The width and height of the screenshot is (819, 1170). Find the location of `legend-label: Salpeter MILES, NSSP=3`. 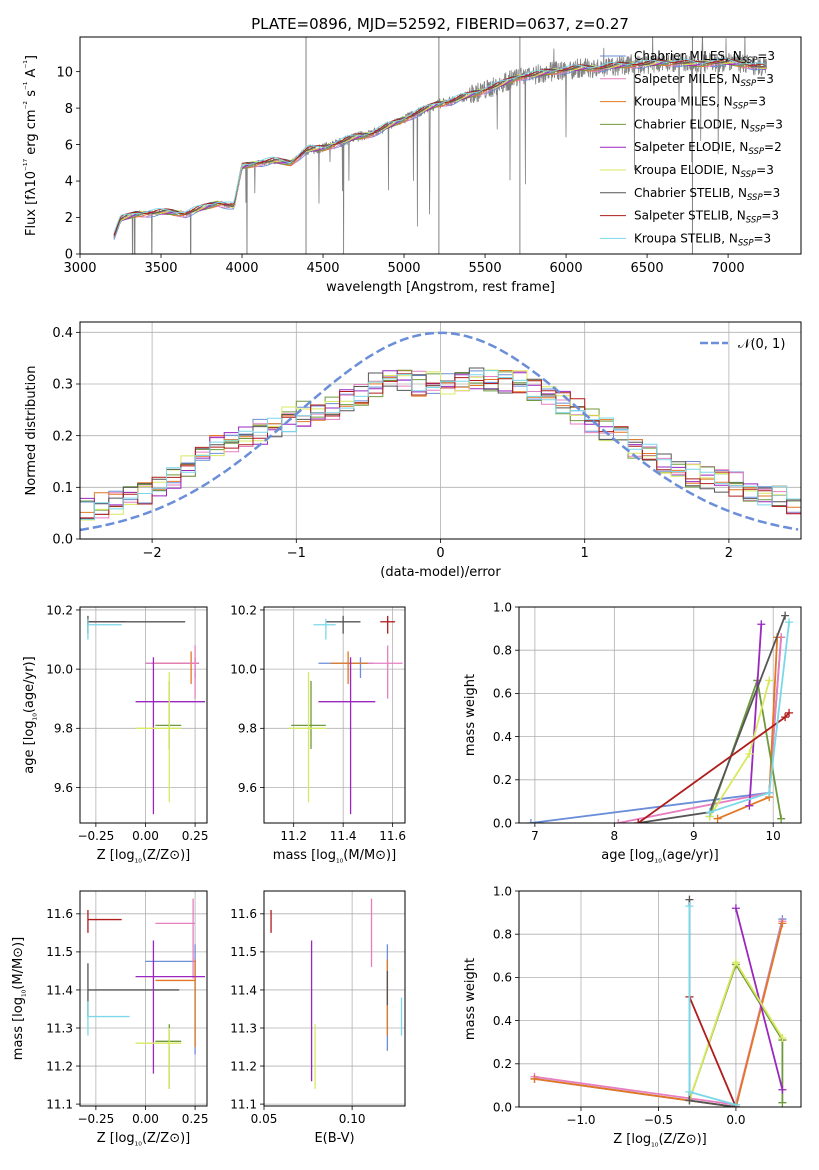

legend-label: Salpeter MILES, NSSP=3 is located at coordinates (704, 80).